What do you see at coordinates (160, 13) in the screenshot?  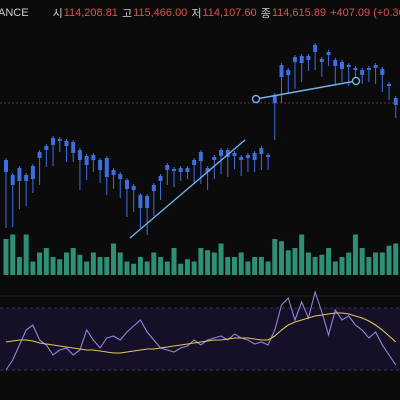 I see `high-value: 115,466.00` at bounding box center [160, 13].